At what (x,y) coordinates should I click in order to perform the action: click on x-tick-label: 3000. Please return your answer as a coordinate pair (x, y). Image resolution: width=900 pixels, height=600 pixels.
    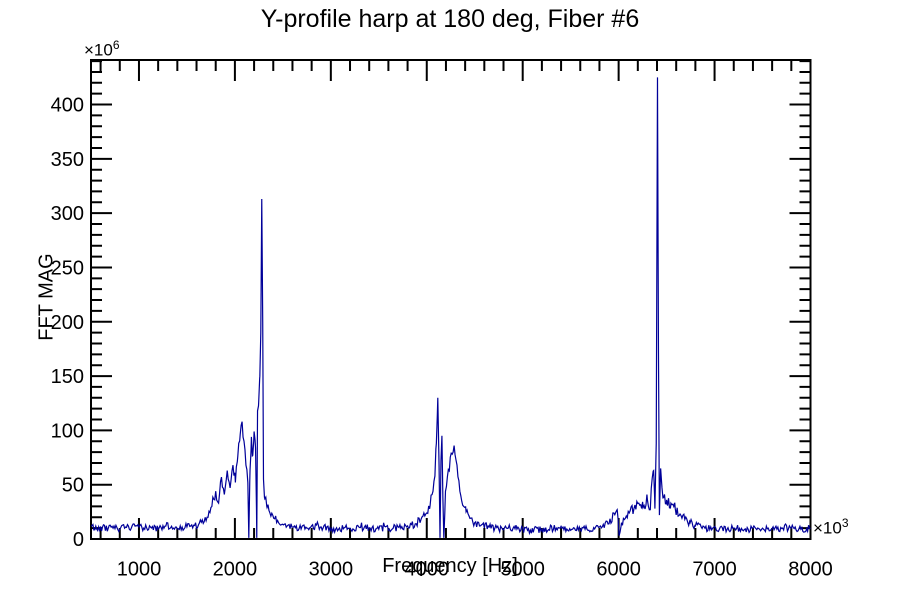
    Looking at the image, I should click on (331, 570).